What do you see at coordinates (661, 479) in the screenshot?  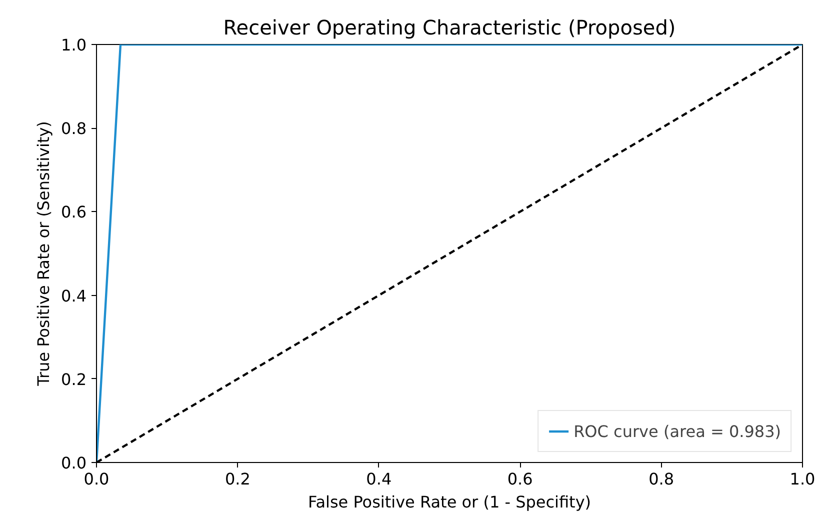 I see `x-tick-label: 0.8` at bounding box center [661, 479].